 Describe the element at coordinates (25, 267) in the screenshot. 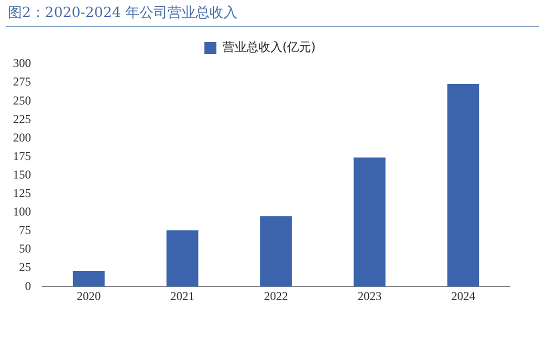

I see `y-tick-label: 25` at that location.